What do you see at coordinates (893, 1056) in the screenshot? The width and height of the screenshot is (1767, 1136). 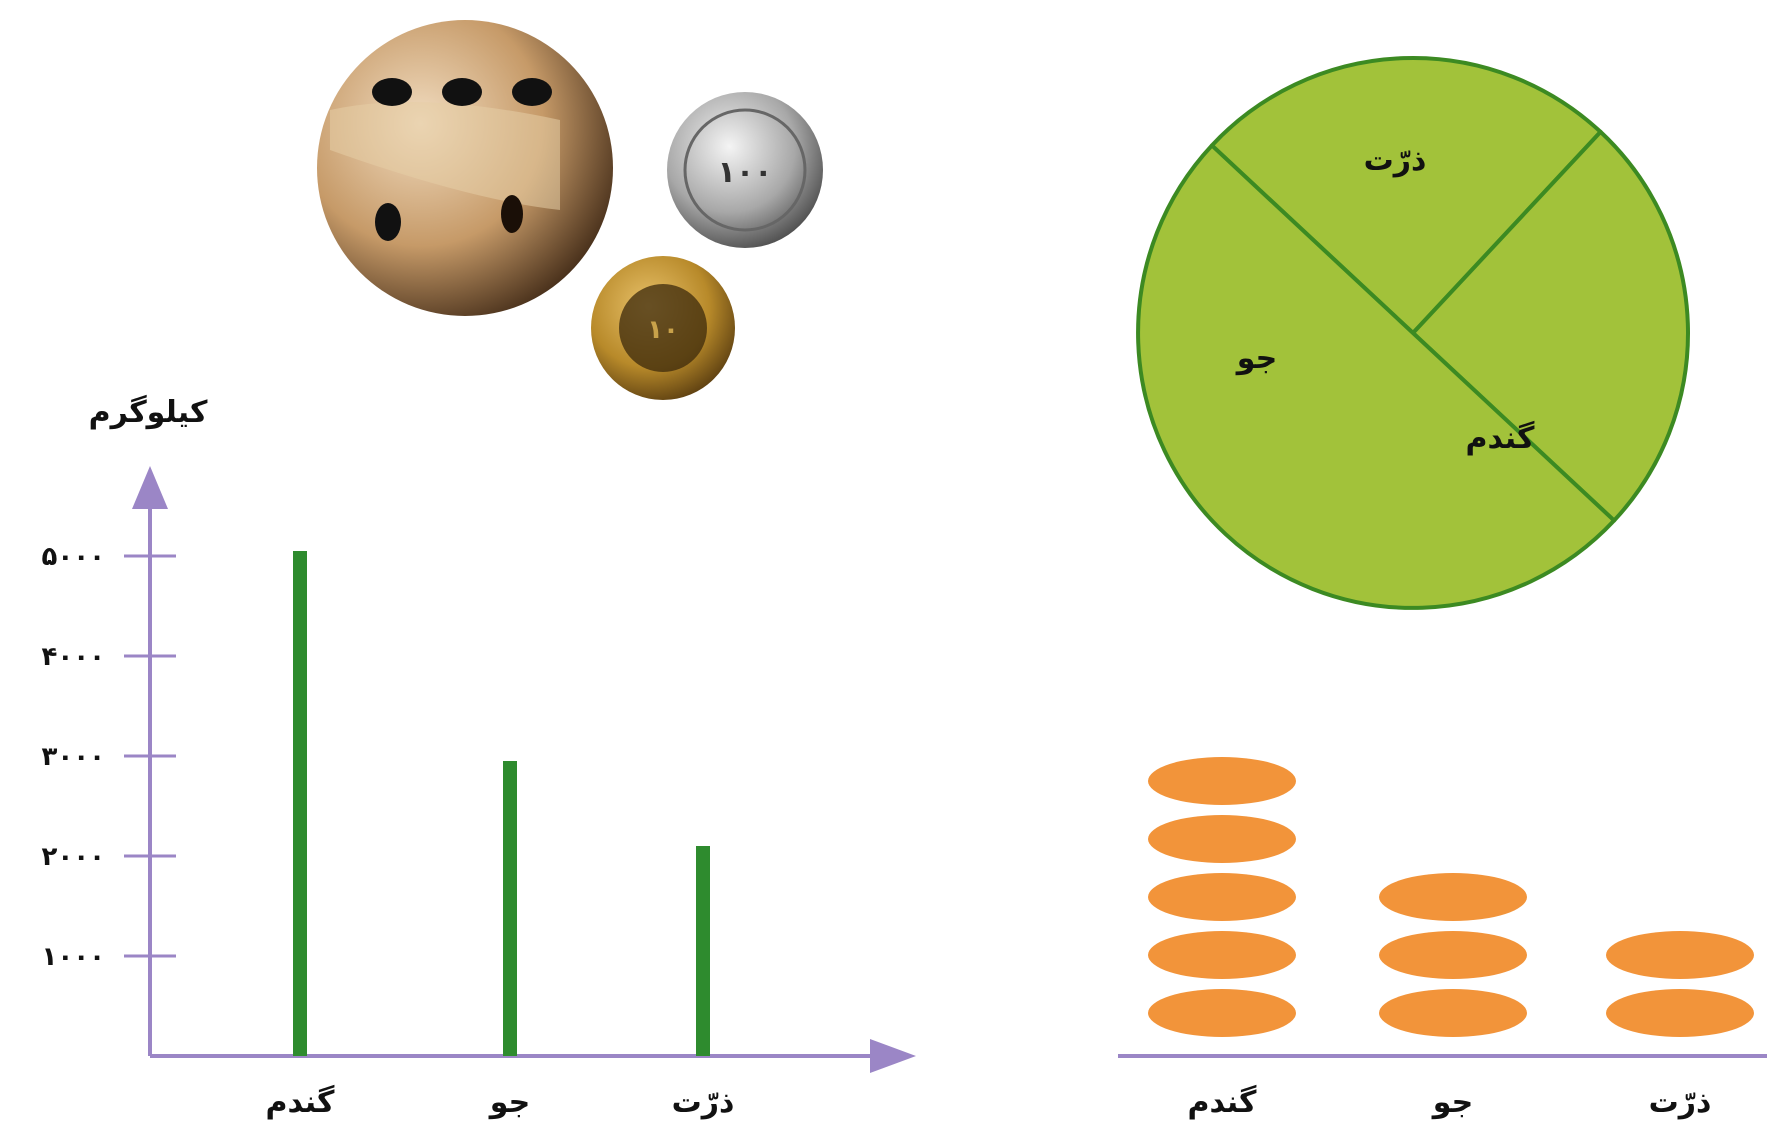 I see `x-axis-arrow` at bounding box center [893, 1056].